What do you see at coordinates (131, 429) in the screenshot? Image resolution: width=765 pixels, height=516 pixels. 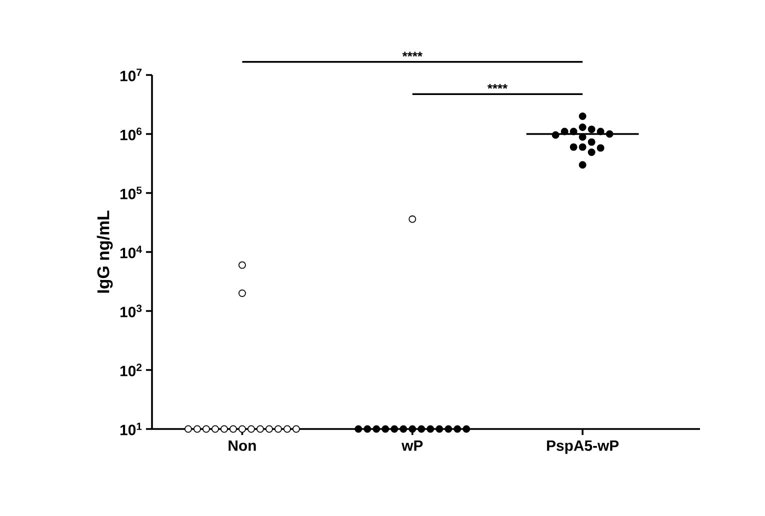 I see `y-tick-label: 10$^{1}$` at bounding box center [131, 429].